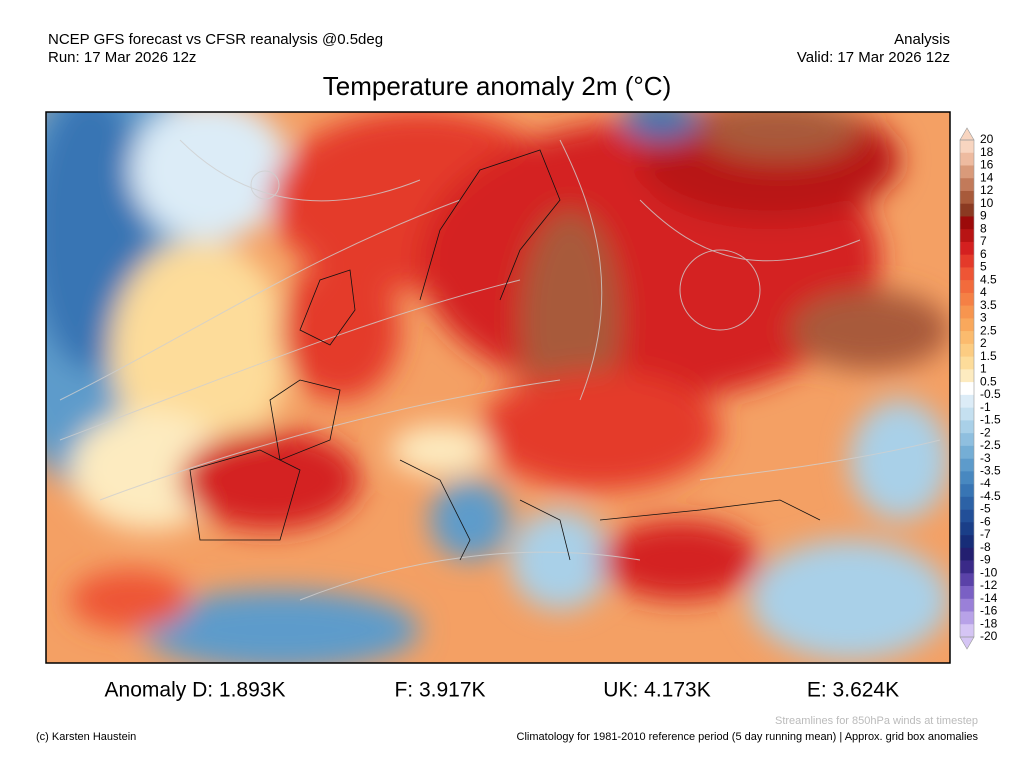 This screenshot has height=768, width=1024. I want to click on colorbar-label: -1.5, so click(990, 420).